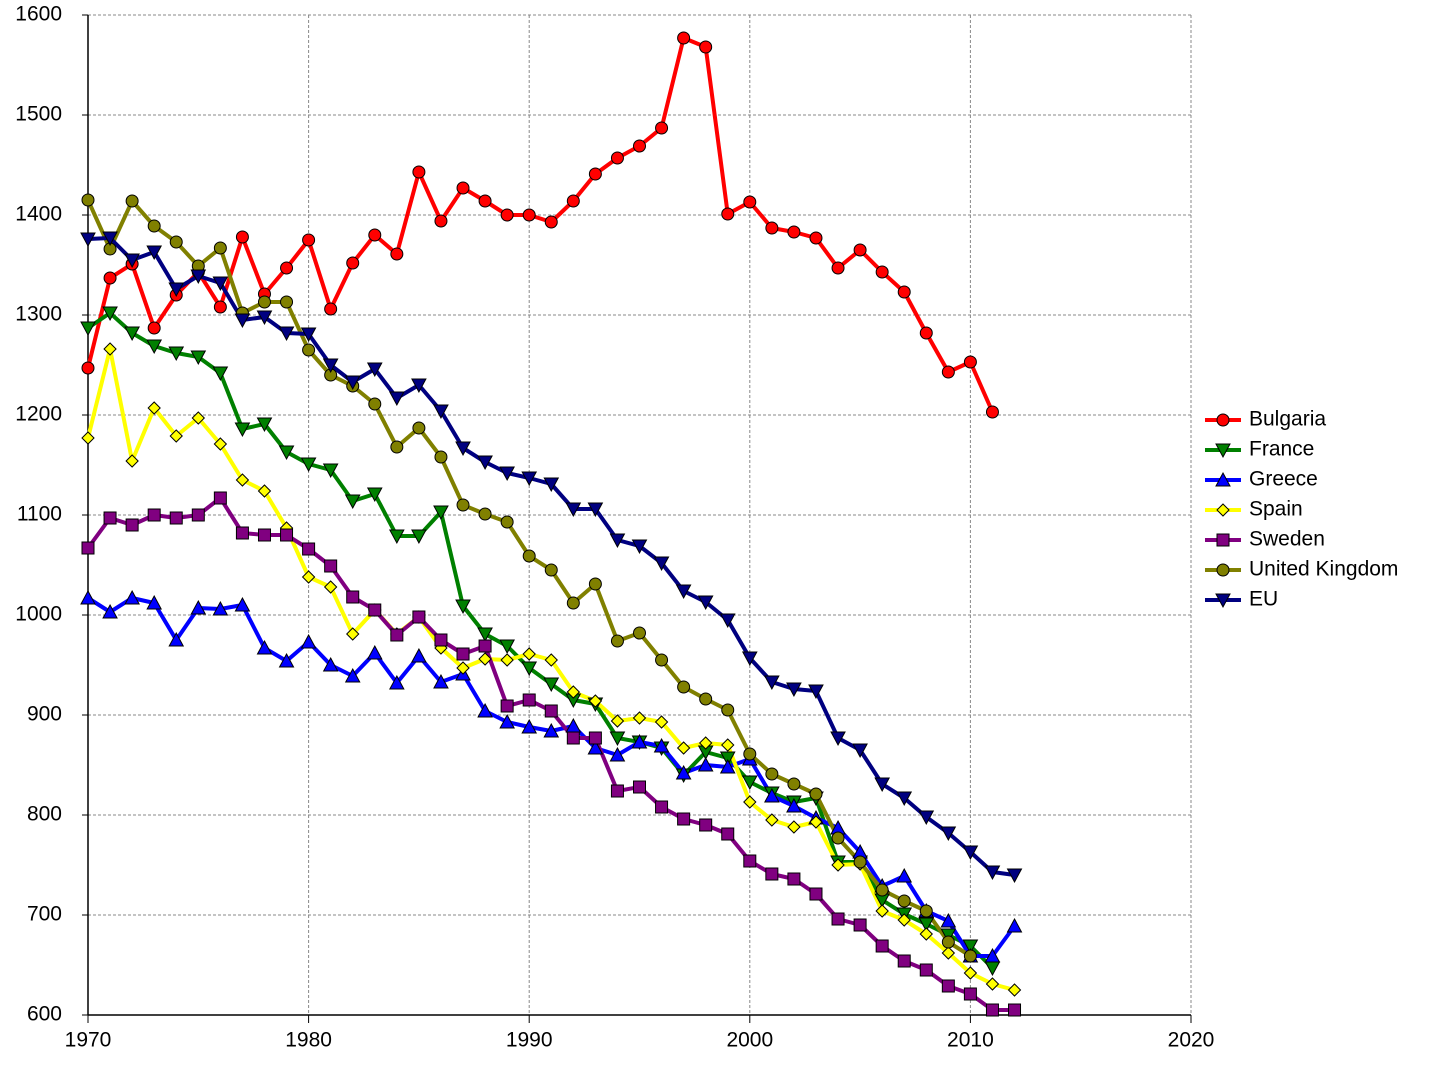  I want to click on legend-entry: France, so click(1259, 449).